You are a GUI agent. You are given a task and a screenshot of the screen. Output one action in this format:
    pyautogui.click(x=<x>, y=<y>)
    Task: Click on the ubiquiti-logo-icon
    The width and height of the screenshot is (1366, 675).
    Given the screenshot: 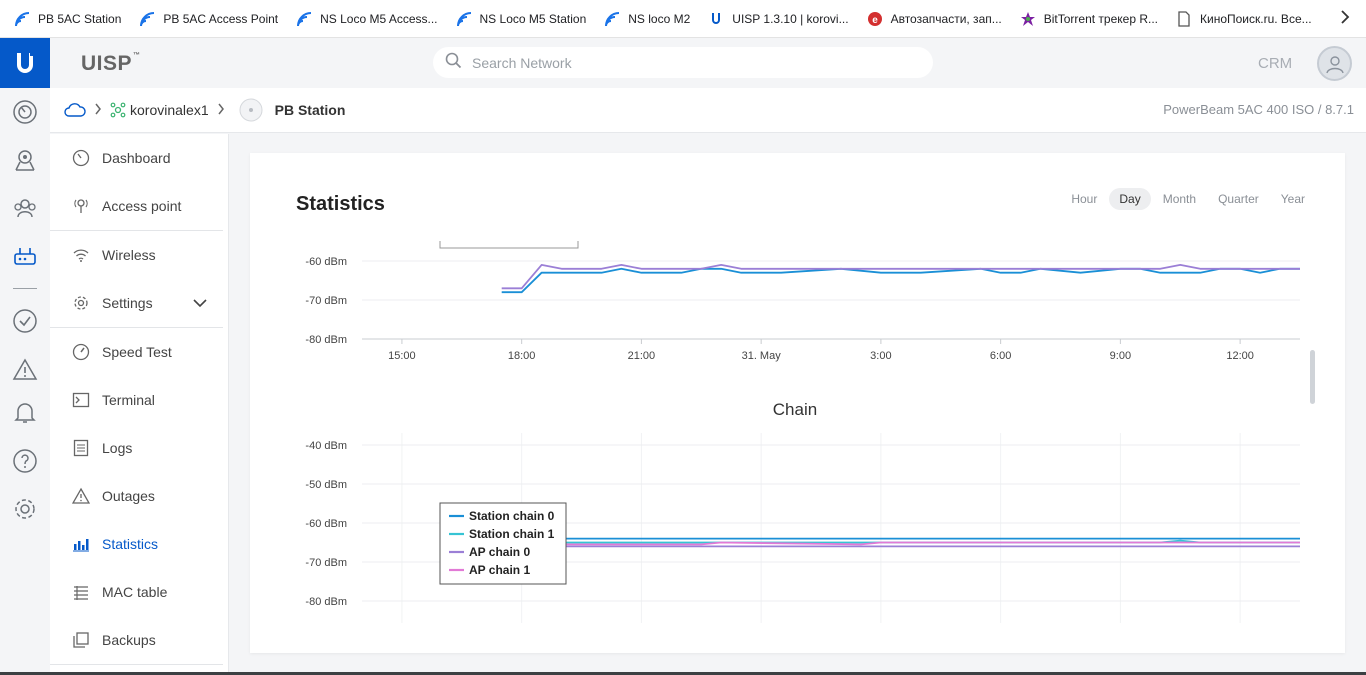 What is the action you would take?
    pyautogui.click(x=25, y=63)
    